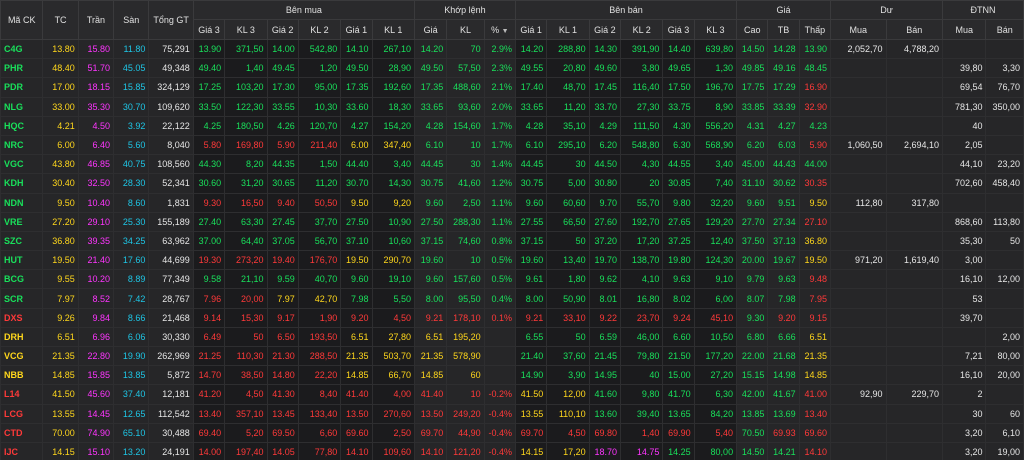 The height and width of the screenshot is (460, 1024). Describe the element at coordinates (22, 164) in the screenshot. I see `cell-symbol: VGC` at that location.